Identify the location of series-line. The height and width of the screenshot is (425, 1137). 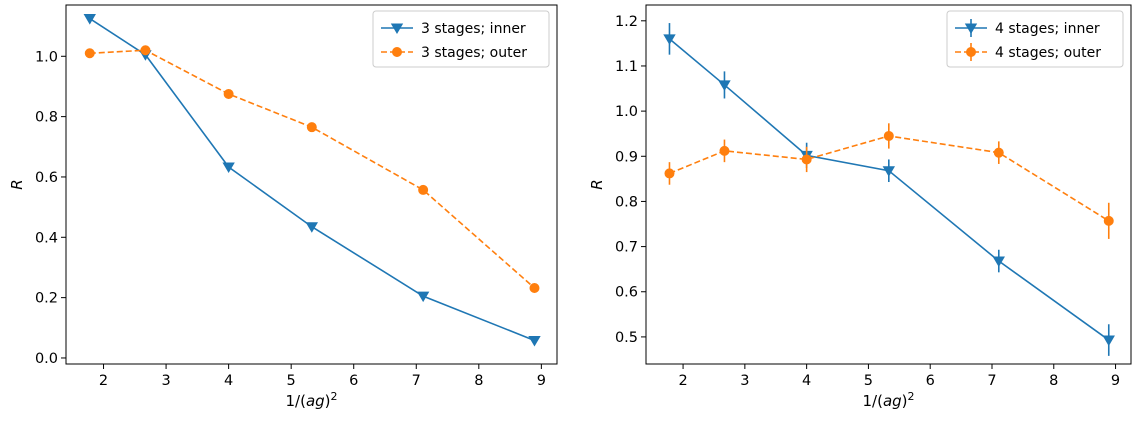
(889, 178).